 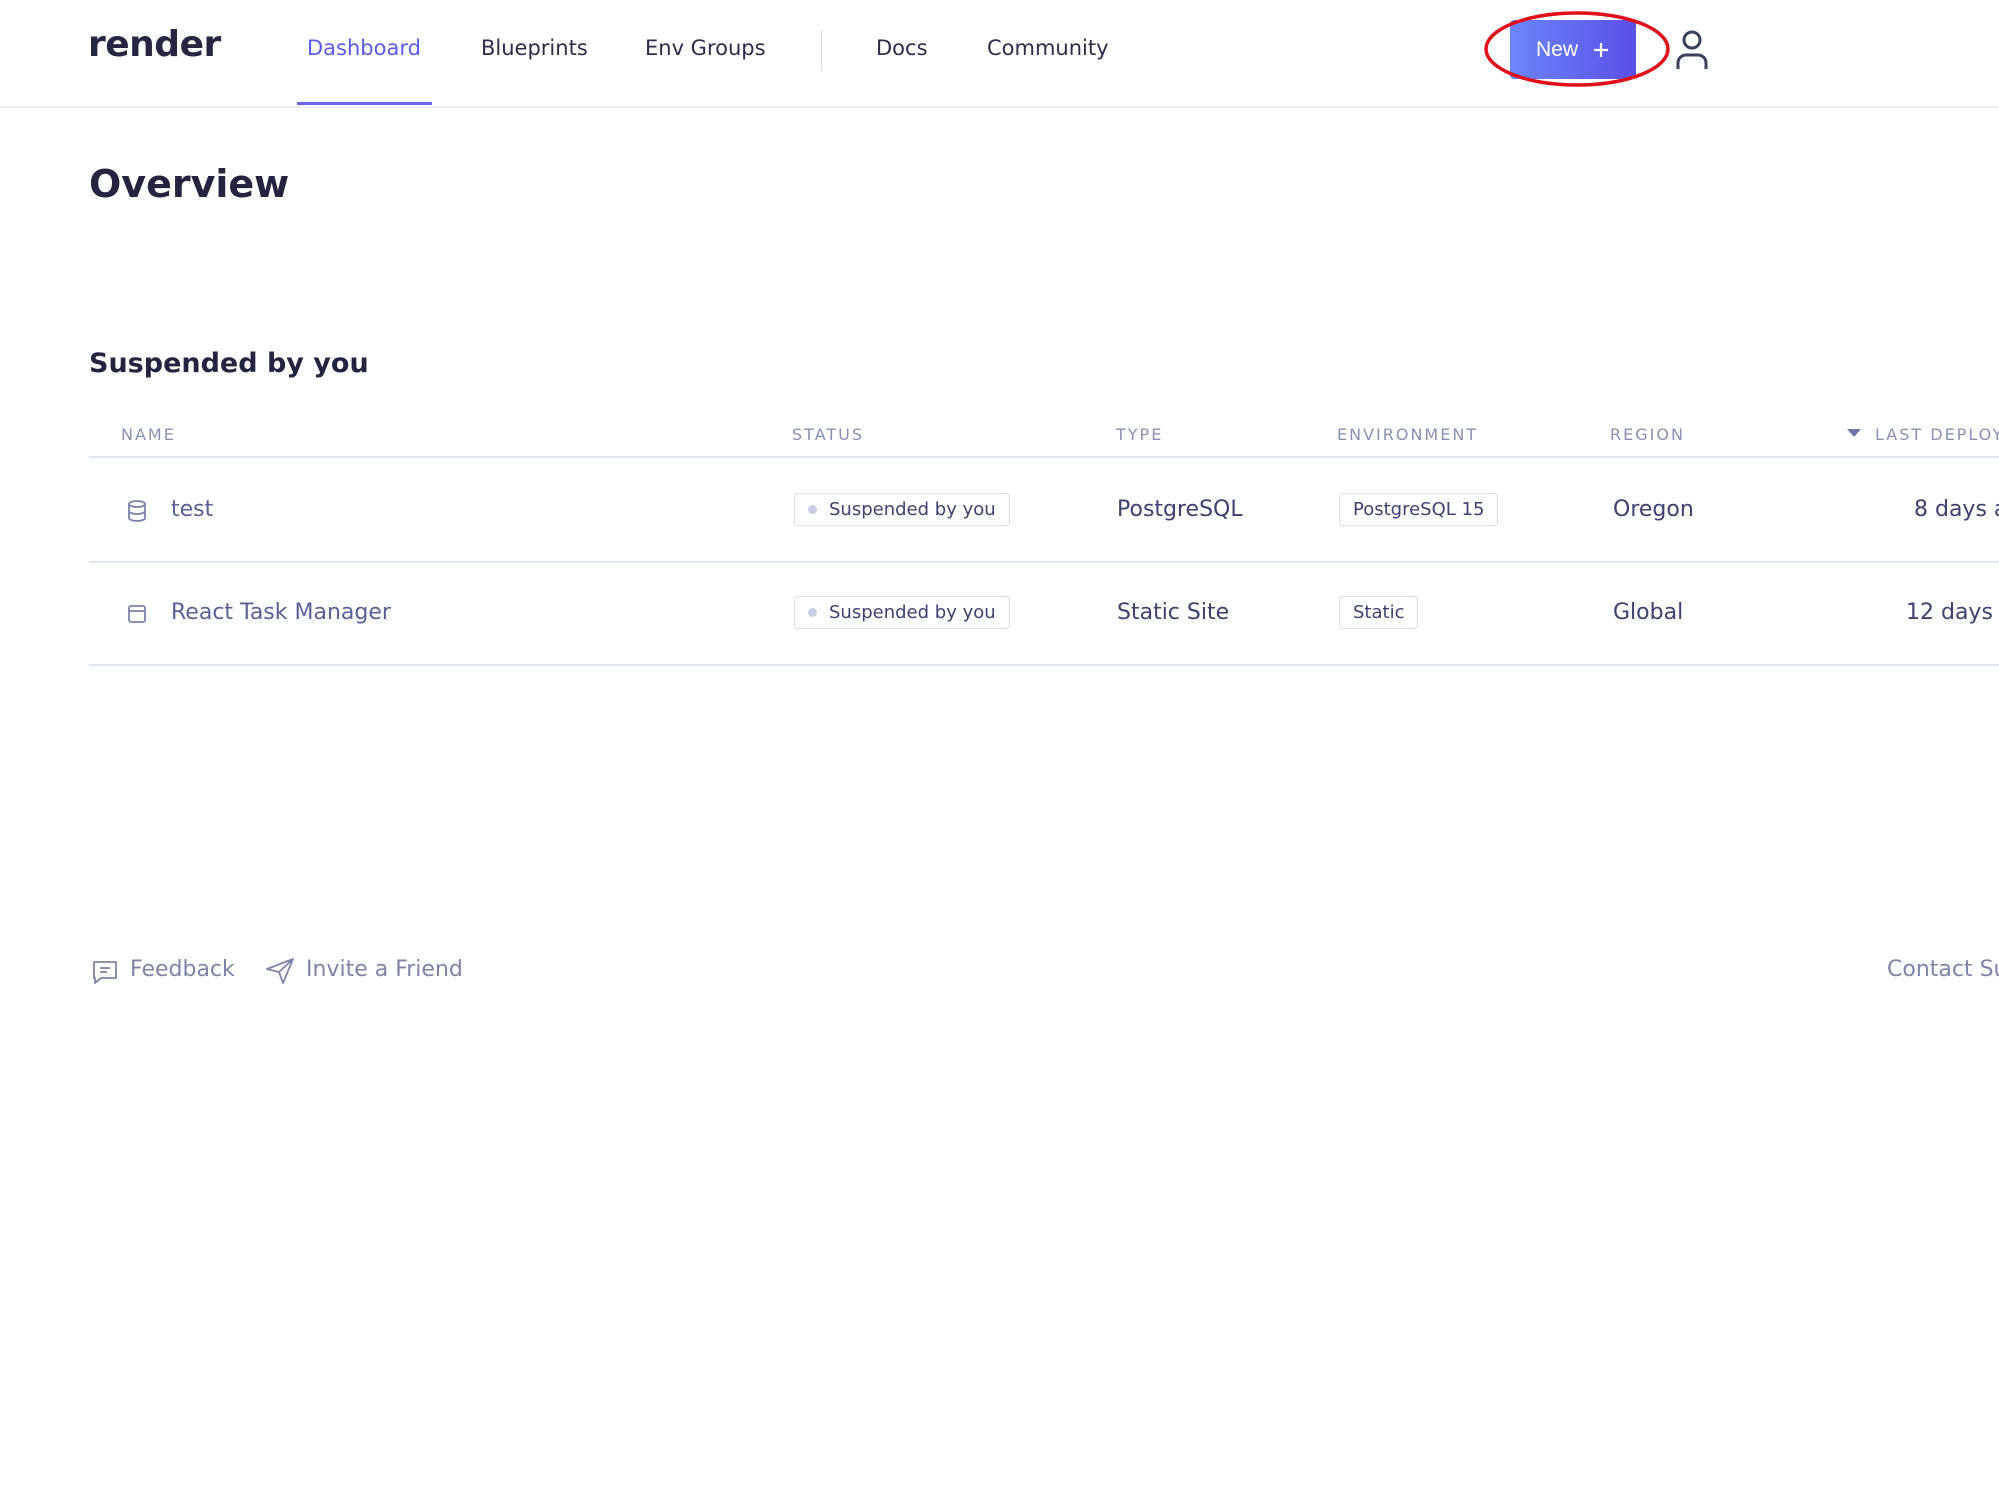 What do you see at coordinates (1048, 48) in the screenshot?
I see `nav-community: Community` at bounding box center [1048, 48].